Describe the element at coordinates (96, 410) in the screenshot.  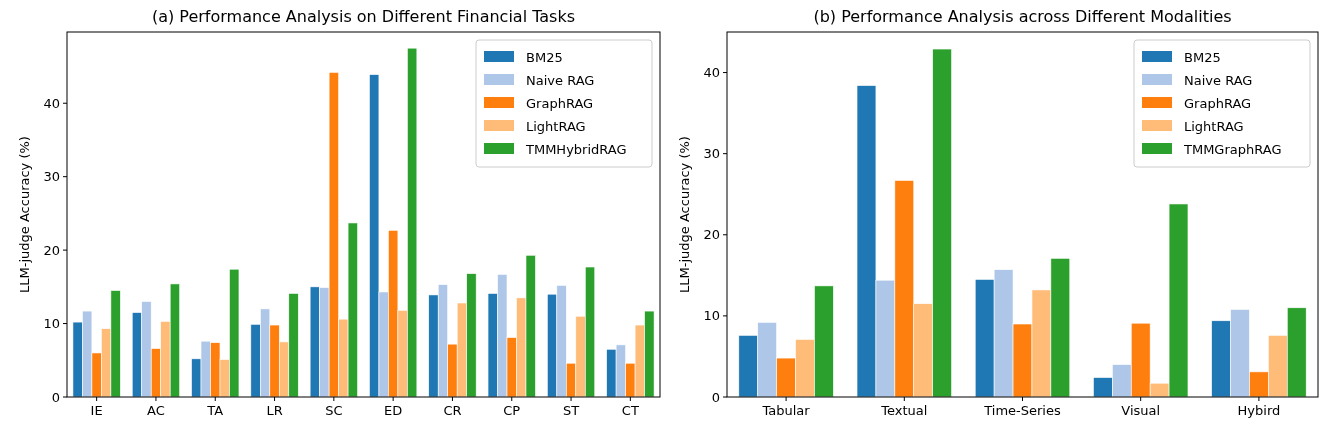
I see `x-tick-label: IE` at that location.